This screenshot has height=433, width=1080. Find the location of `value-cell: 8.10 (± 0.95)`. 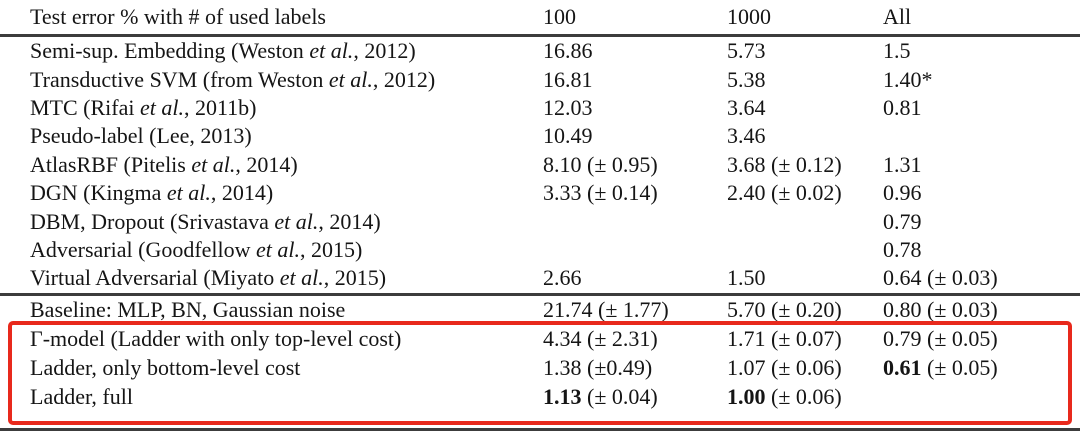

value-cell: 8.10 (± 0.95) is located at coordinates (600, 164).